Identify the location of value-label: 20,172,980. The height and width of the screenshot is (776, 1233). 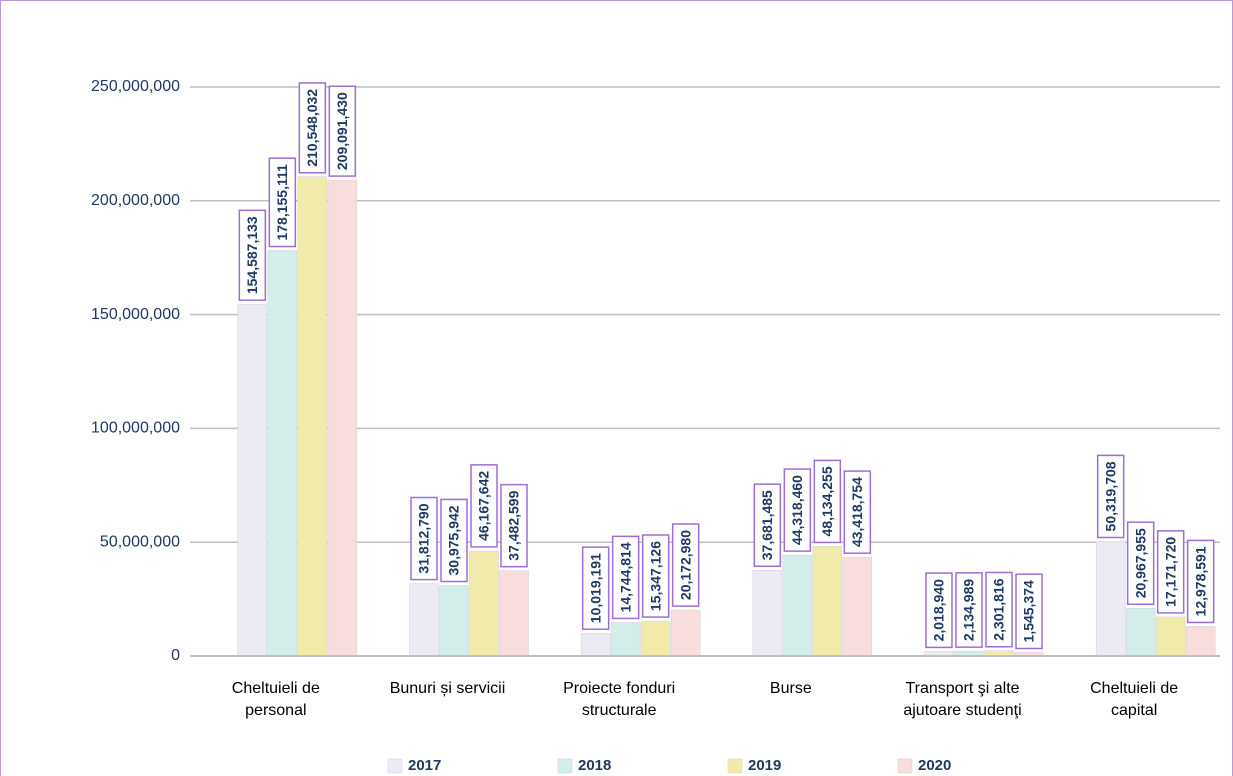
(685, 565).